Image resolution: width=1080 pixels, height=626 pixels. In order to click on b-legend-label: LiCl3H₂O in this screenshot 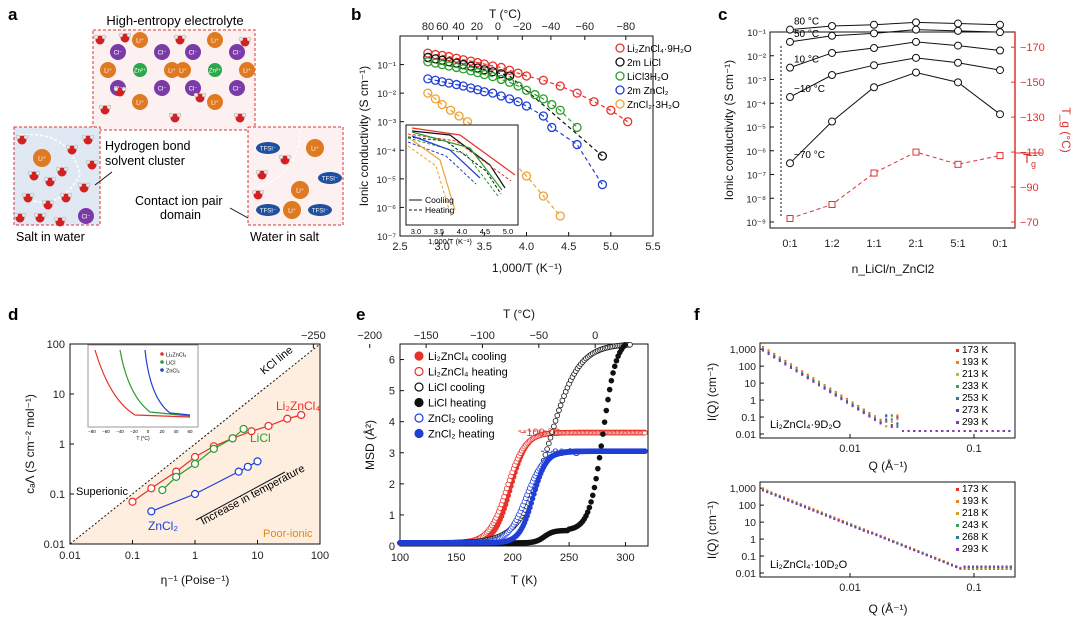, I will do `click(648, 77)`.